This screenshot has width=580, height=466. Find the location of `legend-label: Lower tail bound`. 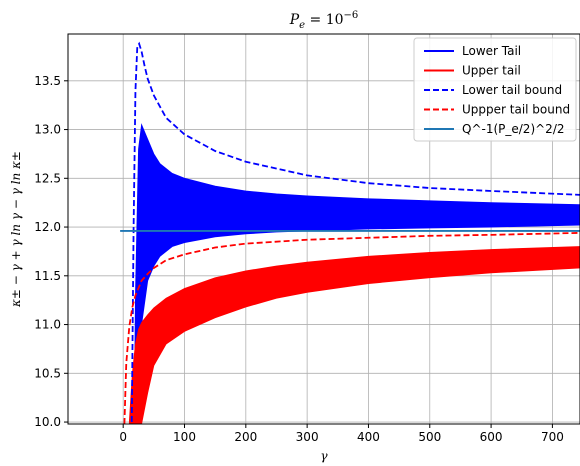

legend-label: Lower tail bound is located at coordinates (512, 90).